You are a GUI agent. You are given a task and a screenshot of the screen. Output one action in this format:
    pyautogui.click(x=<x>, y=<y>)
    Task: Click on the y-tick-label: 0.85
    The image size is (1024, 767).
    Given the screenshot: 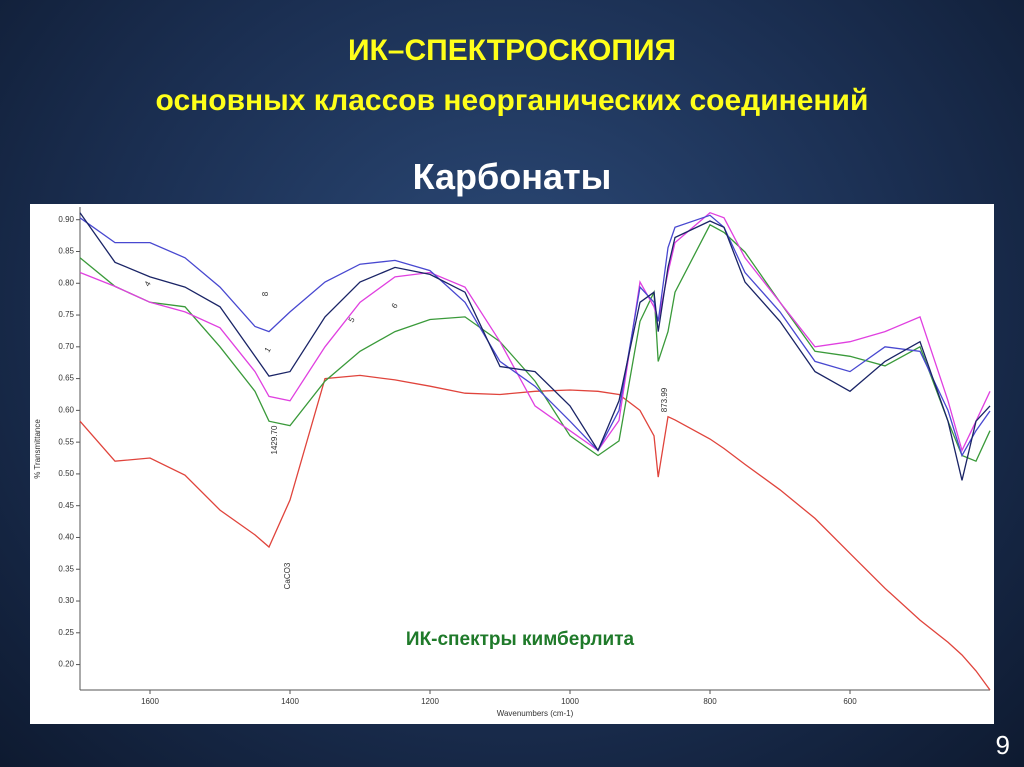 What is the action you would take?
    pyautogui.click(x=66, y=251)
    